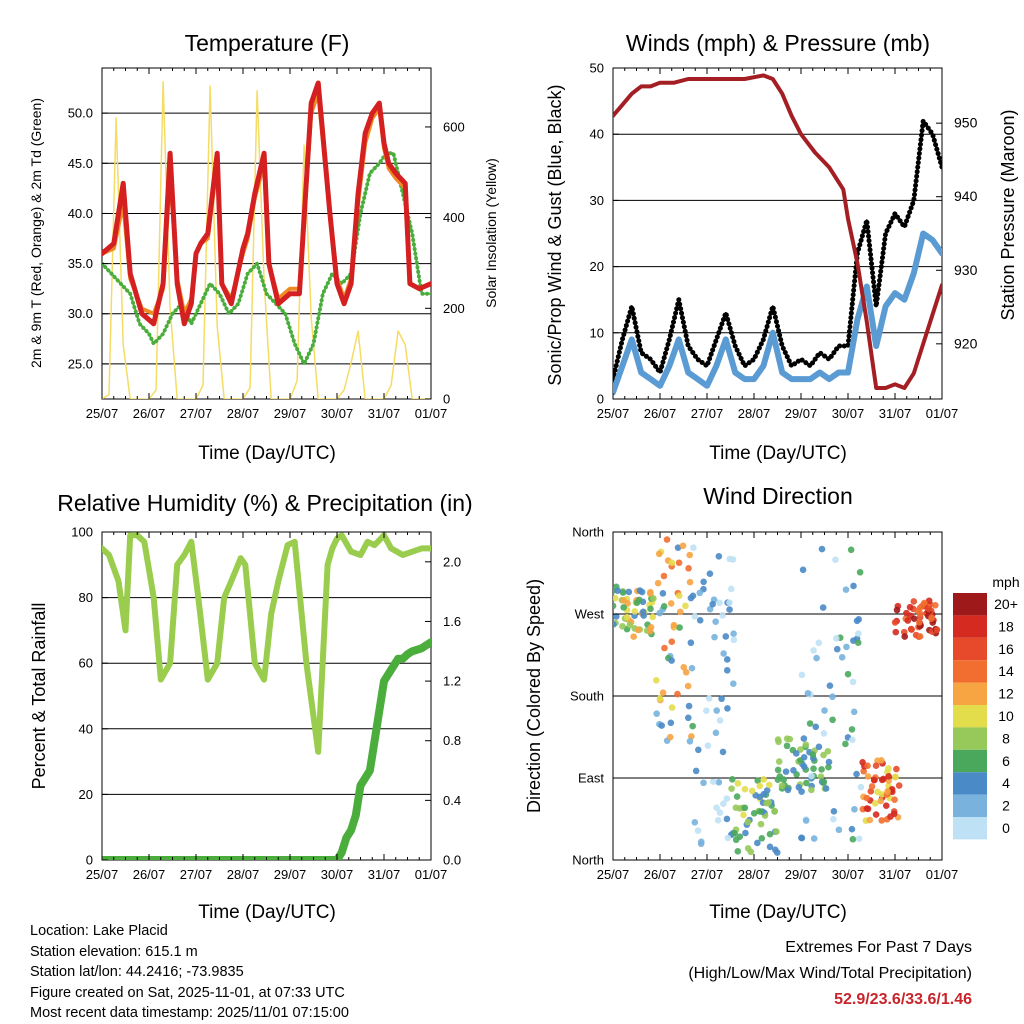 The width and height of the screenshot is (1024, 1024). What do you see at coordinates (613, 874) in the screenshot?
I see `x-tick-label: 25/07` at bounding box center [613, 874].